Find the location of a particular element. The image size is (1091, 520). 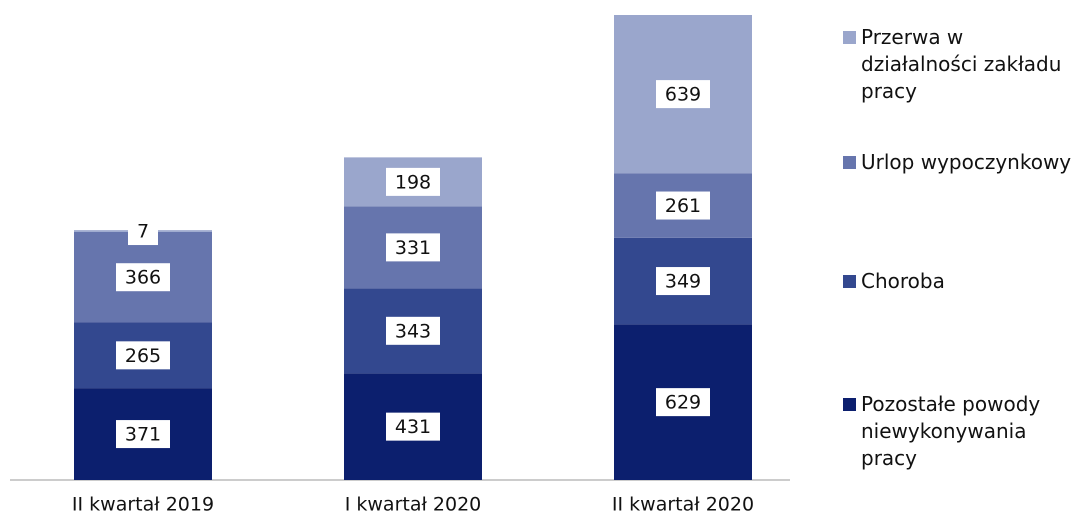

data-label: 343 is located at coordinates (413, 331).